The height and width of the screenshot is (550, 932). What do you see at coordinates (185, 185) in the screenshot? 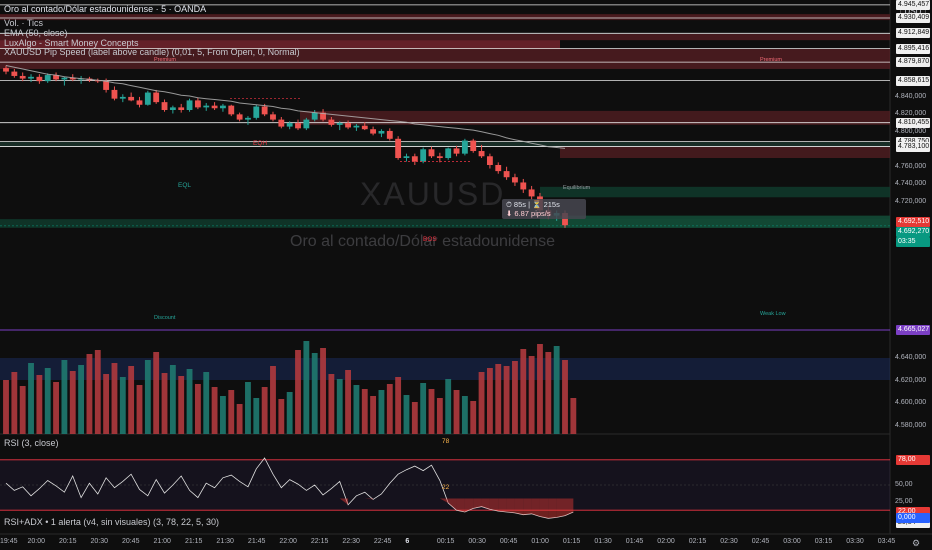
I see `eql-label: EQL` at bounding box center [185, 185].